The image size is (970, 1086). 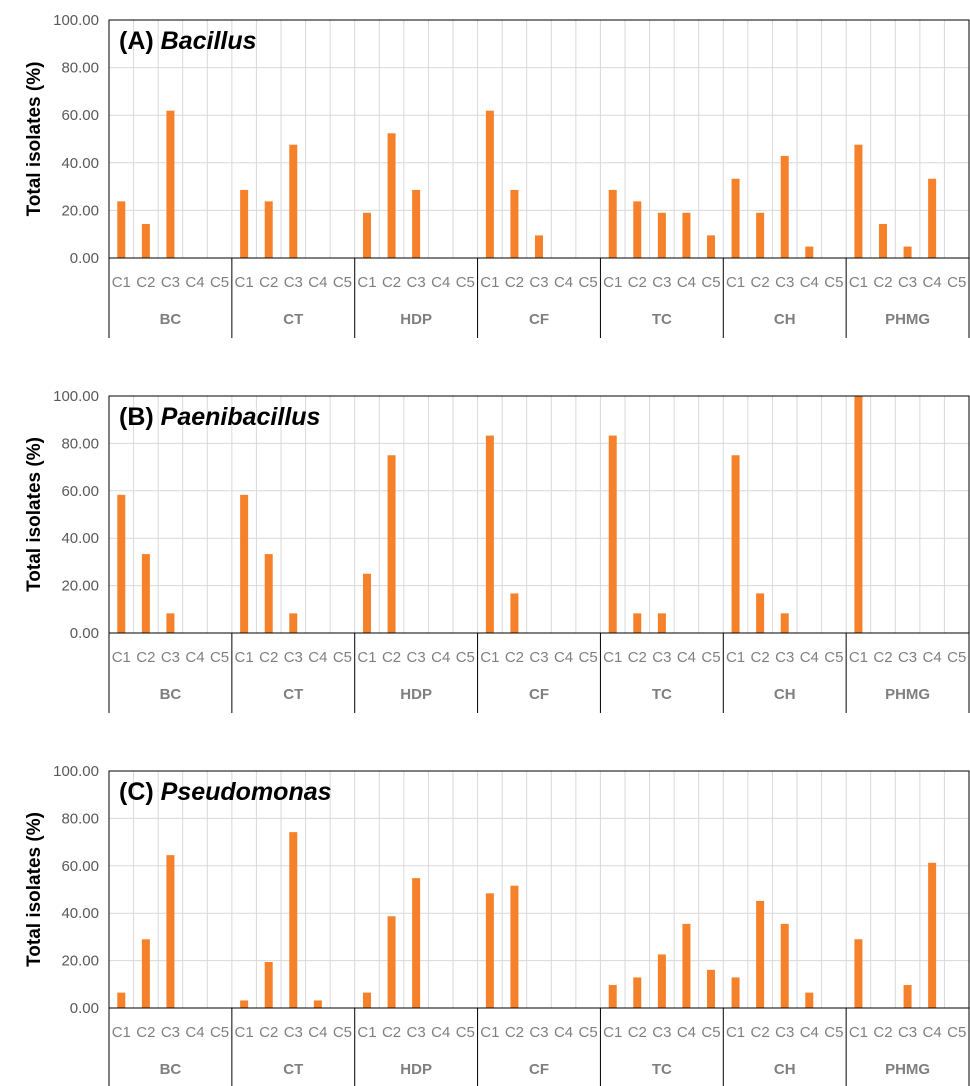 I want to click on bar-ct-c2, so click(x=268, y=593).